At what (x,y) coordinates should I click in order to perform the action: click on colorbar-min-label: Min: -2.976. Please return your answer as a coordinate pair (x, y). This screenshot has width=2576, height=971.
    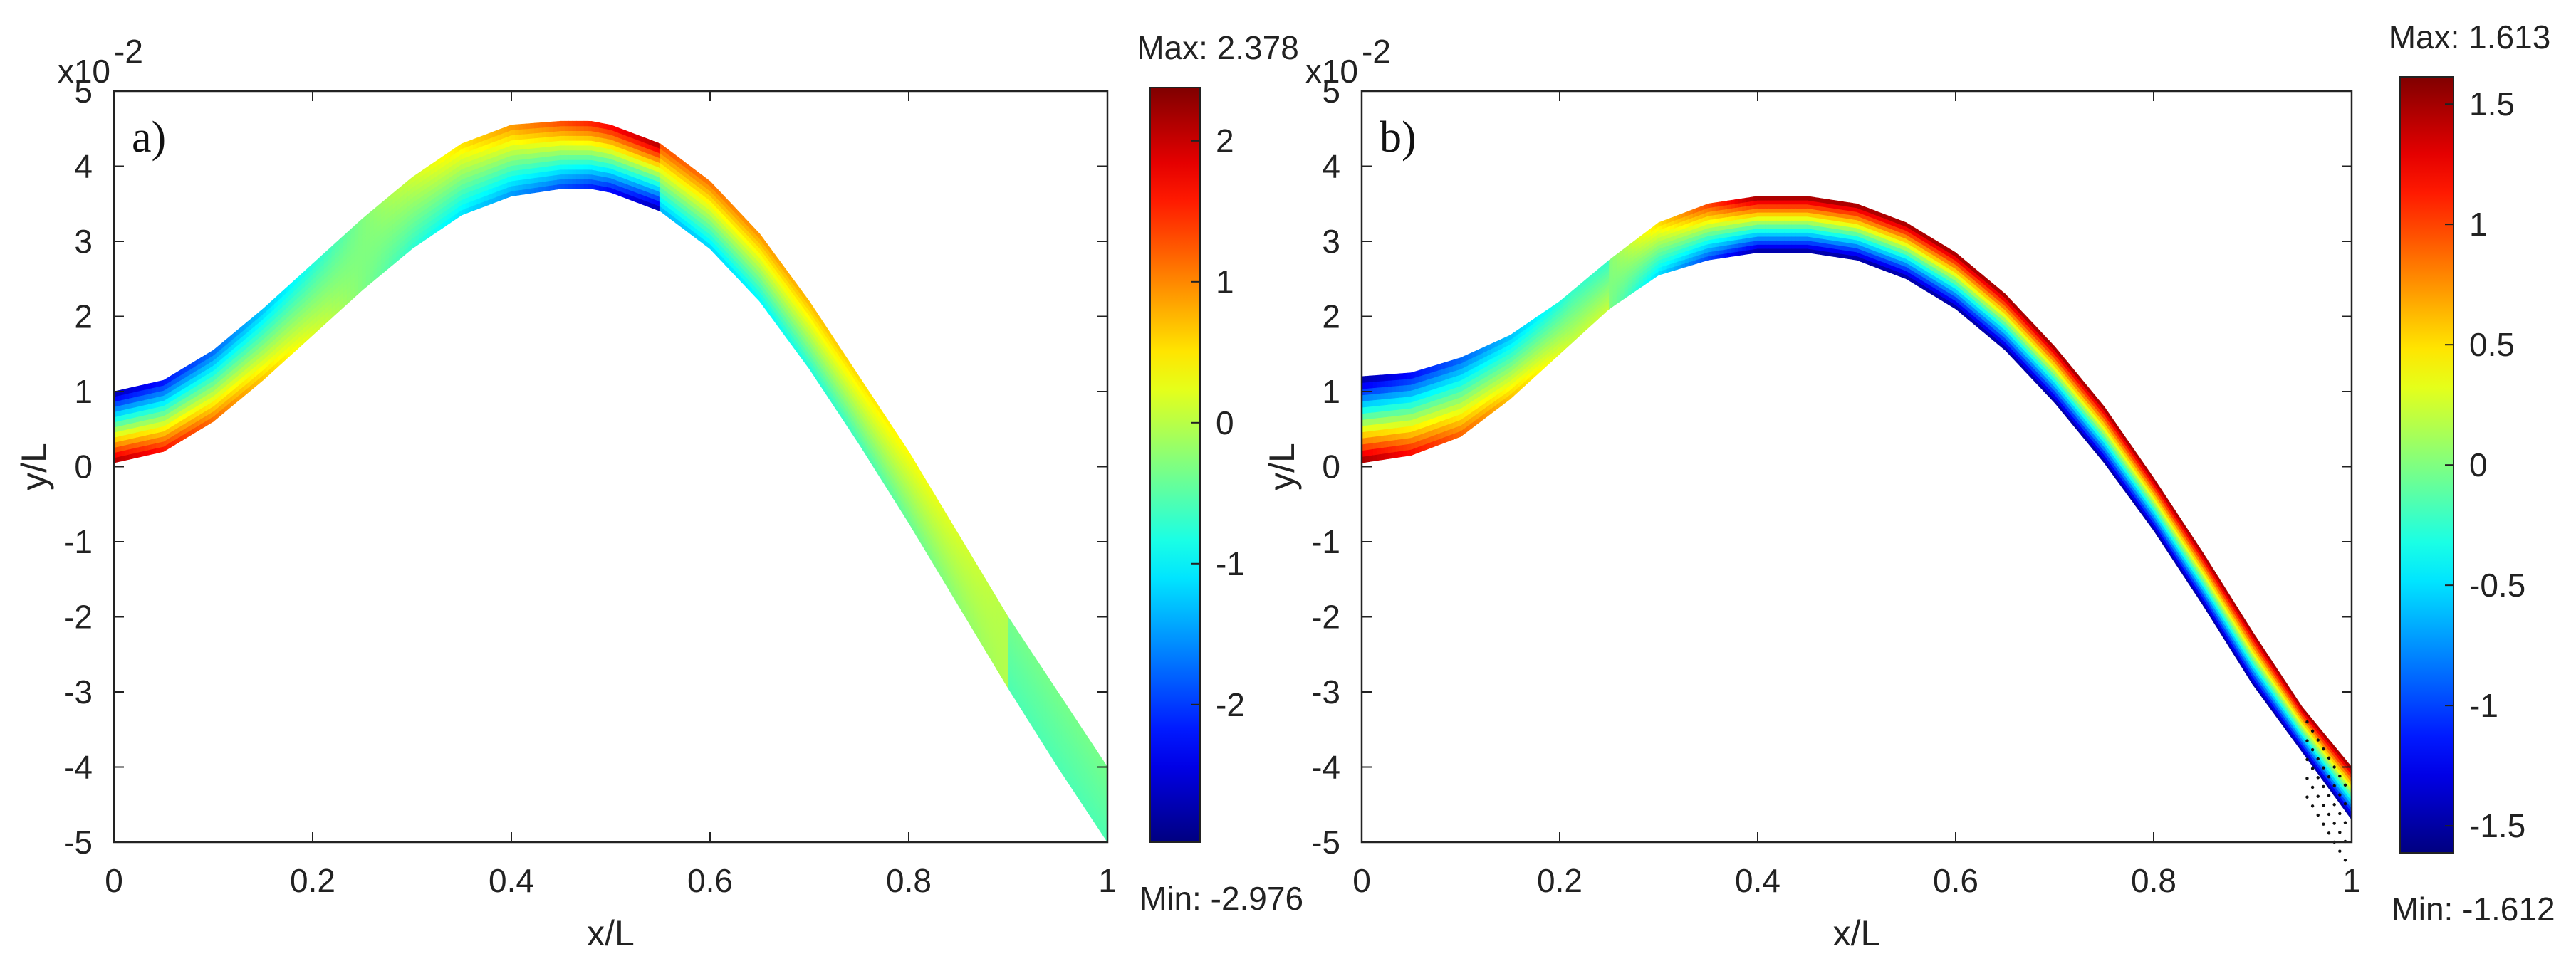
    Looking at the image, I should click on (1221, 899).